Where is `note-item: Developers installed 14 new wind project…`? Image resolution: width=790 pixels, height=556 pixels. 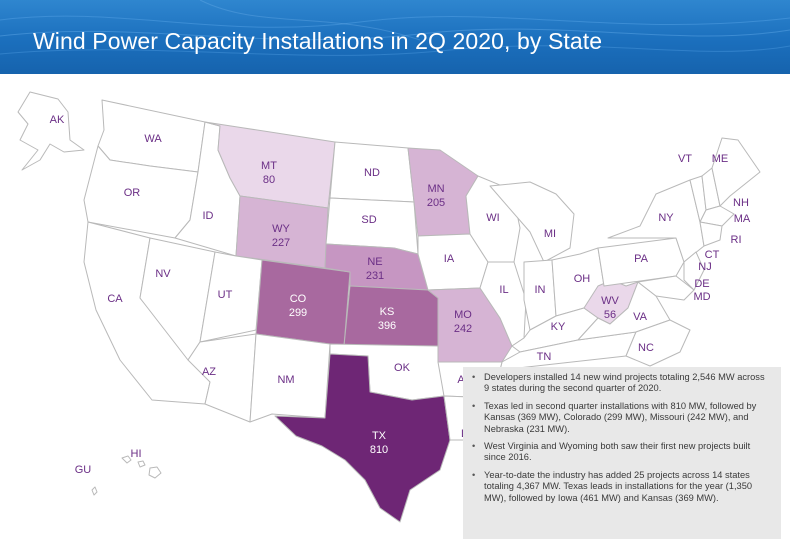
note-item: Developers installed 14 new wind project… is located at coordinates (621, 383).